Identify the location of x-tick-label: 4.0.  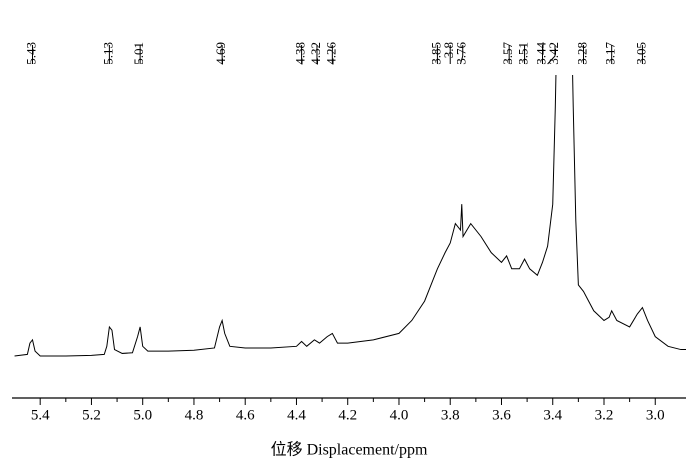
(399, 415).